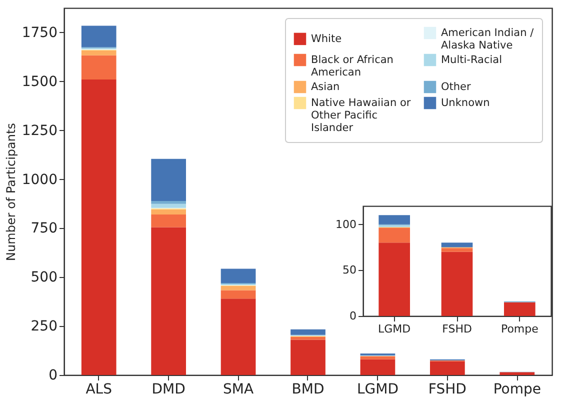  I want to click on y-tick-label: 1250, so click(40, 130).